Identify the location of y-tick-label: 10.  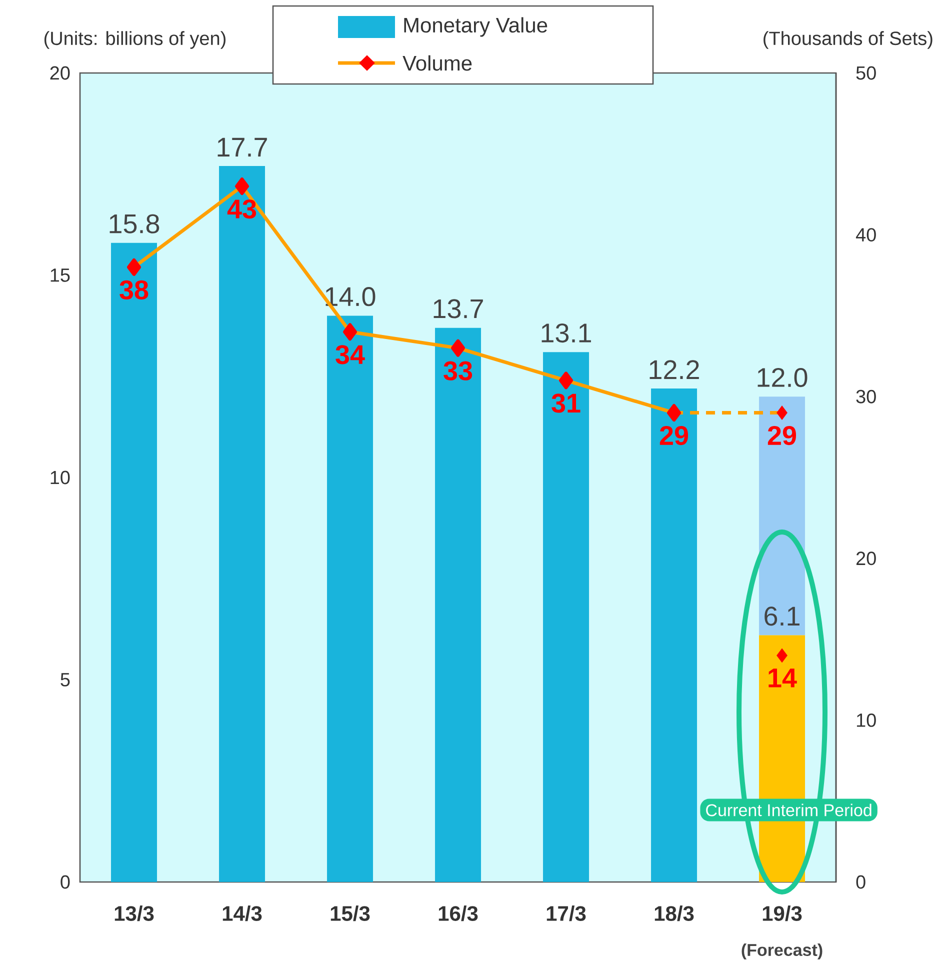
(60, 477).